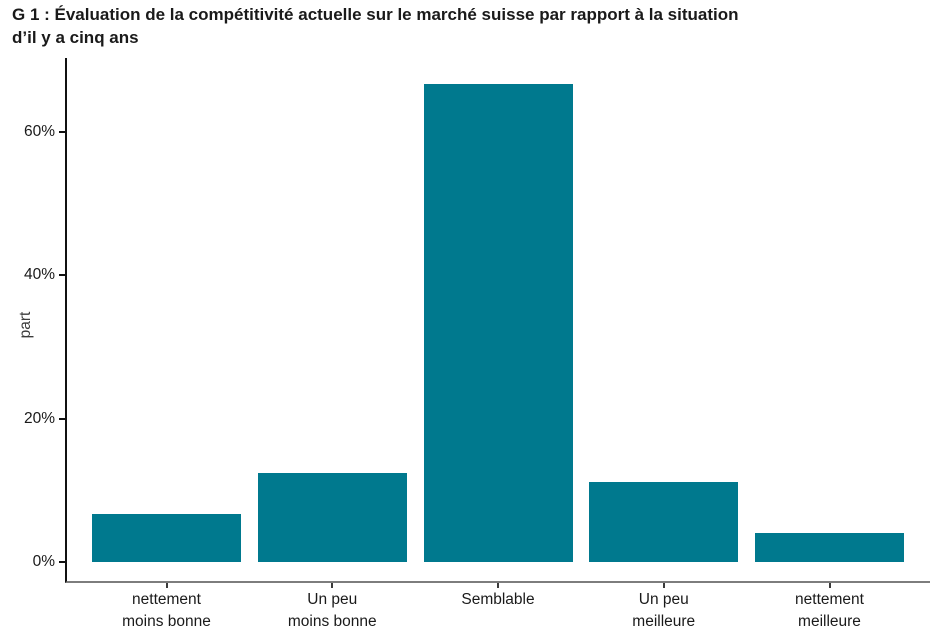 The width and height of the screenshot is (930, 637). What do you see at coordinates (664, 610) in the screenshot?
I see `x-axis-category-label: Un peu meilleure` at bounding box center [664, 610].